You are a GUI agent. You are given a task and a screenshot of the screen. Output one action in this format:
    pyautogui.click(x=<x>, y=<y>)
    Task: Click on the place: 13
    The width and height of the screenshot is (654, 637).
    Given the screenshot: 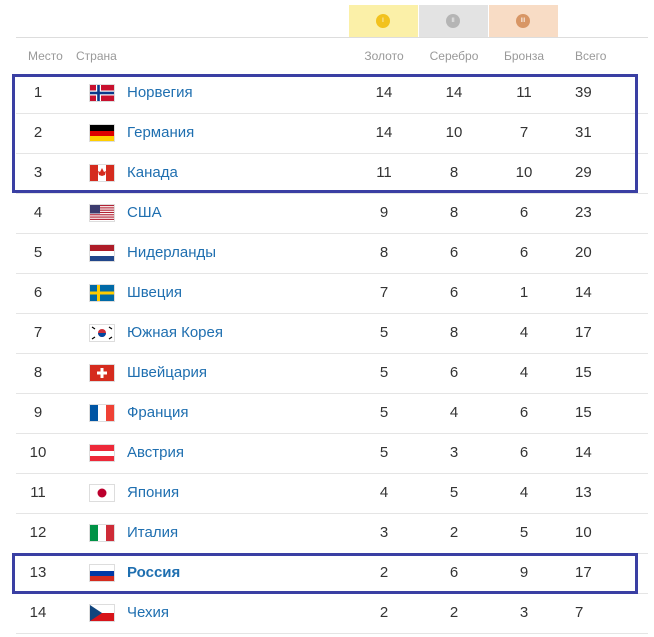 What is the action you would take?
    pyautogui.click(x=38, y=572)
    